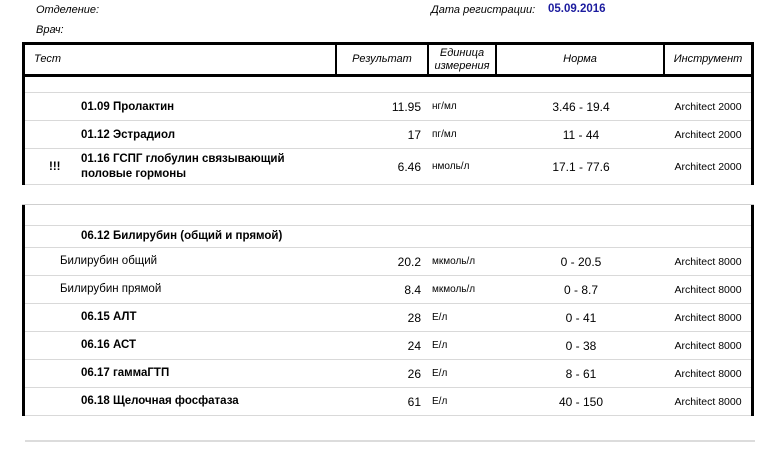 This screenshot has height=460, width=781. I want to click on instrument-name, so click(708, 237).